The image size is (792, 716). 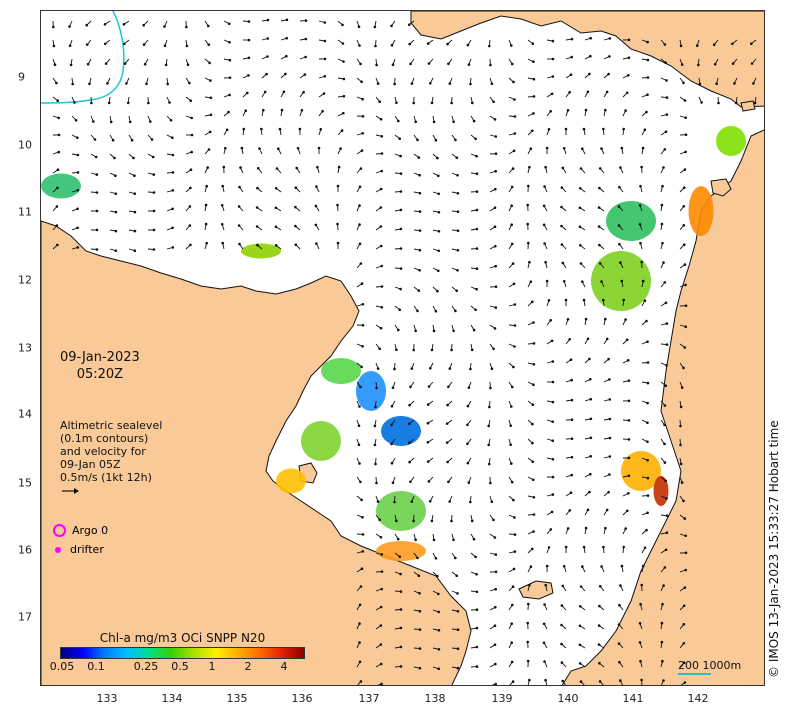 What do you see at coordinates (25, 414) in the screenshot?
I see `y-tick-label: 14` at bounding box center [25, 414].